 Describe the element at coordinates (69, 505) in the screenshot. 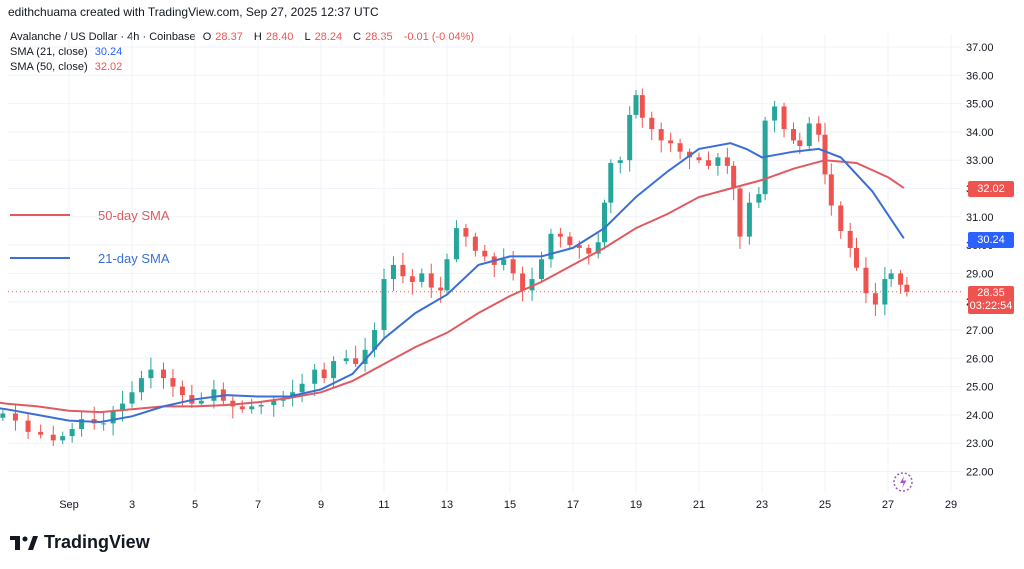

I see `x-tick-label: Sep` at that location.